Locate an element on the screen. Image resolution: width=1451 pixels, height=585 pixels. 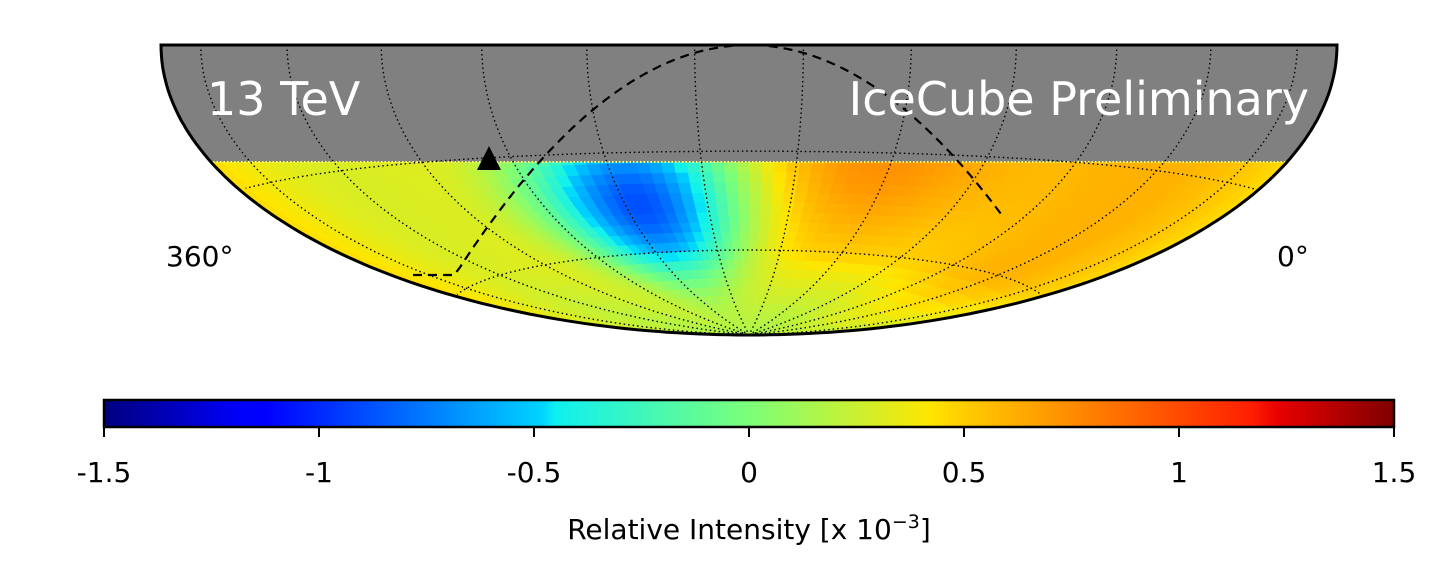
colorbar-tick-label: 0.5 is located at coordinates (964, 472).